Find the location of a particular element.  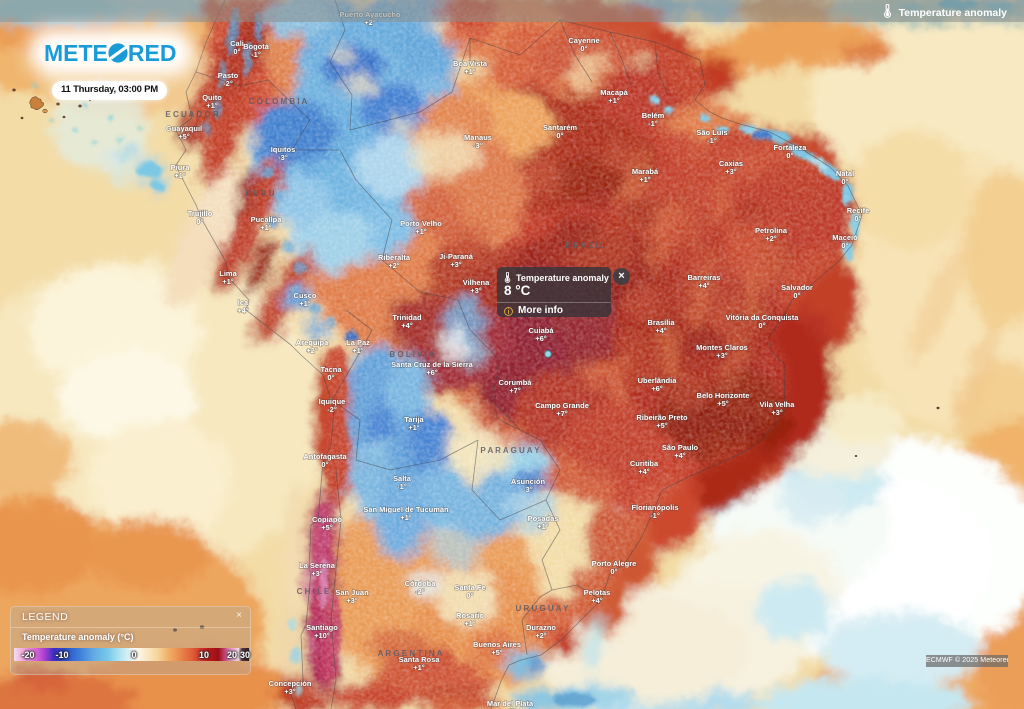

svg-text: Florianópolis is located at coordinates (654, 507).